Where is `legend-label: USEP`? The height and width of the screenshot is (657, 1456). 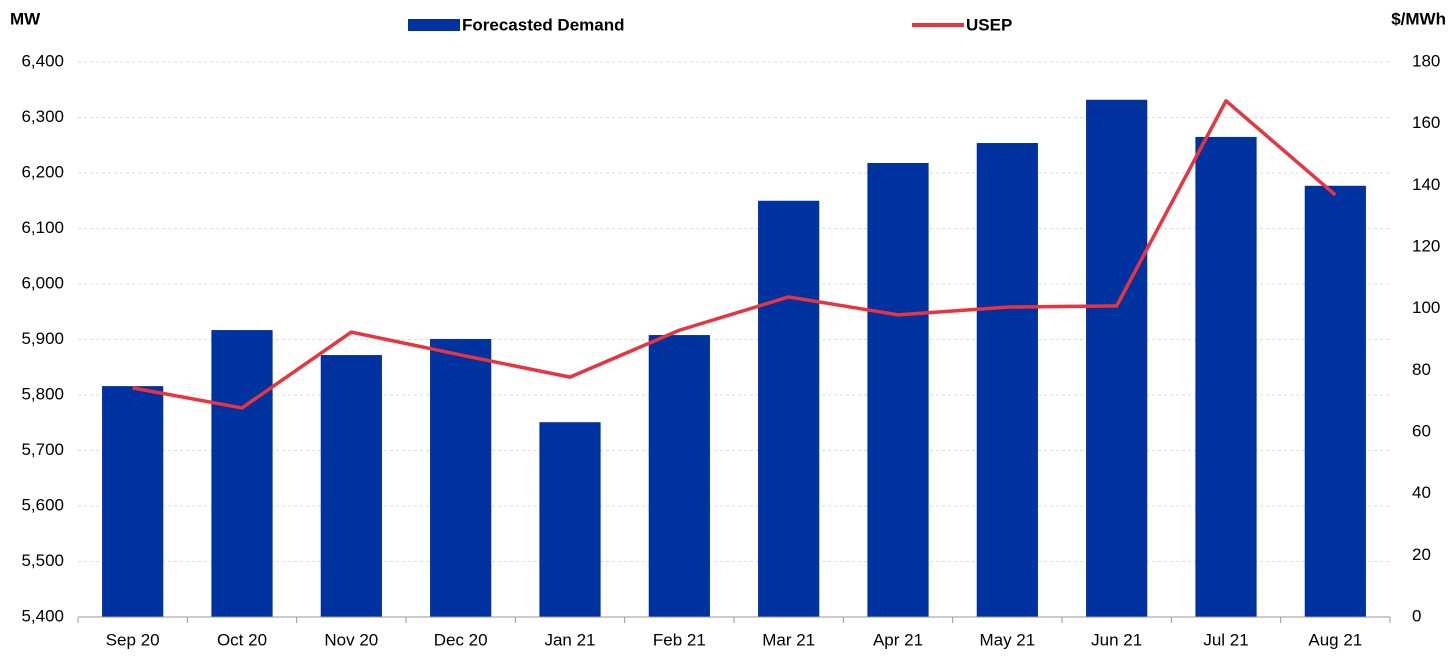 legend-label: USEP is located at coordinates (989, 24).